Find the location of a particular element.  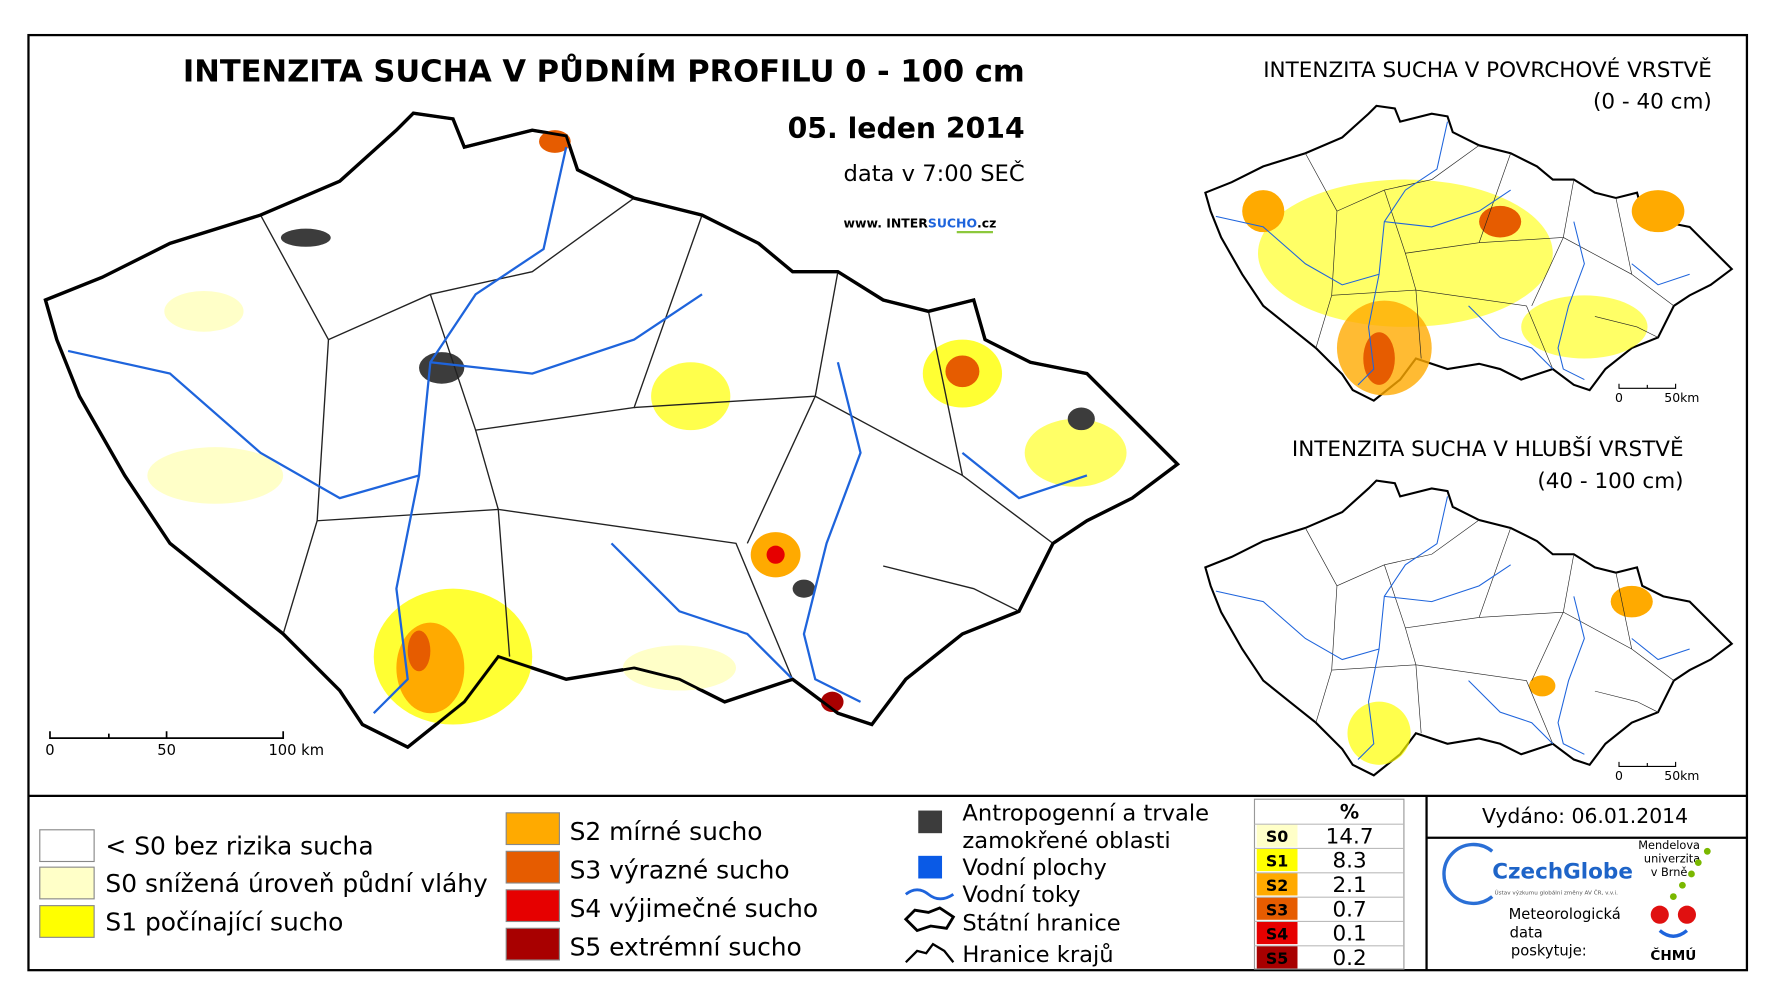

table-border is located at coordinates (1329, 884).